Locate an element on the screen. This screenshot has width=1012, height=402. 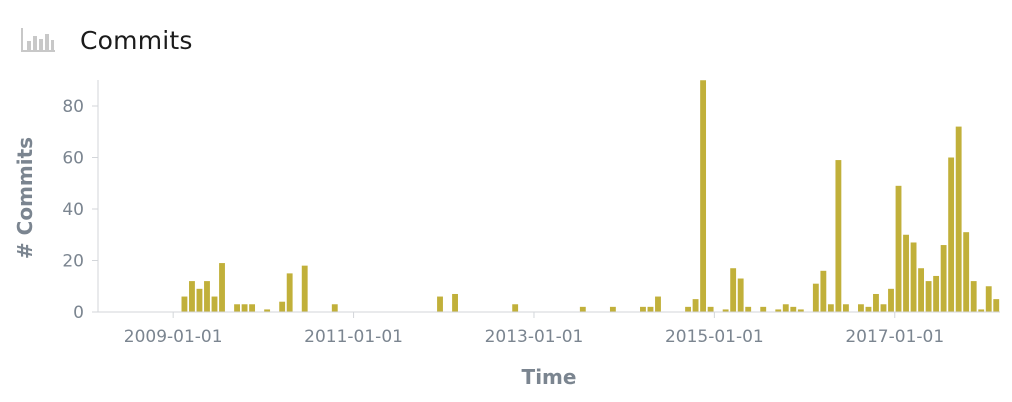
y-tick-label: 80 is located at coordinates (73, 107).